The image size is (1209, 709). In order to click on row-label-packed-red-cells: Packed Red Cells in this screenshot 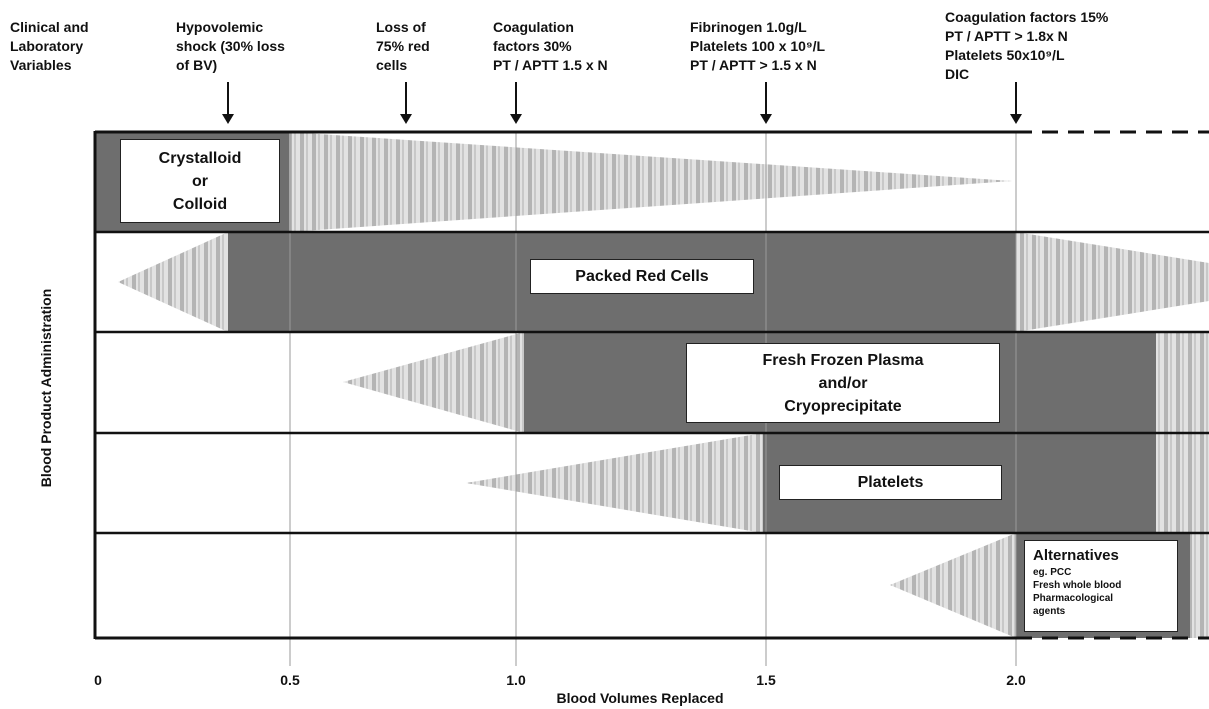, I will do `click(642, 276)`.